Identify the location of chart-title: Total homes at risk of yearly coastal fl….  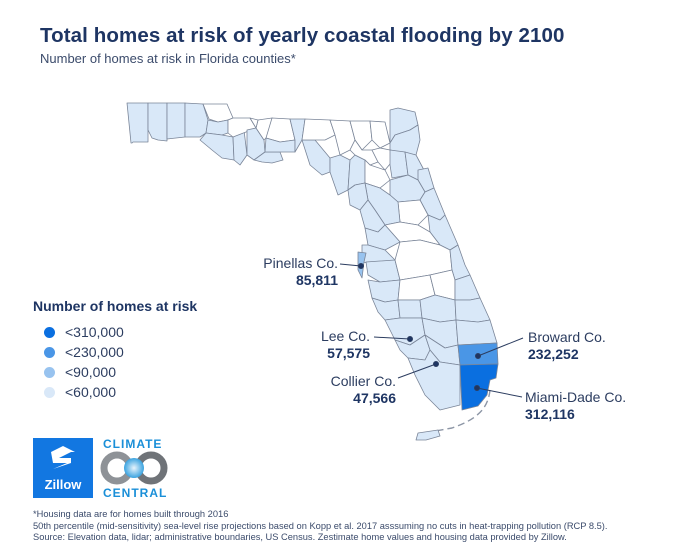
(302, 35).